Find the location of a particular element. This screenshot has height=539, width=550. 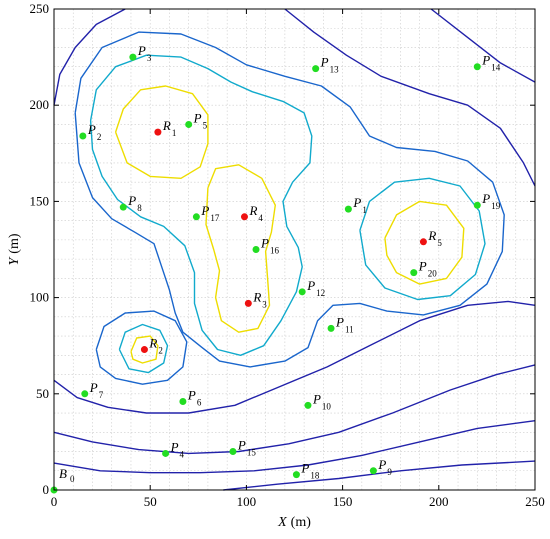

sensor-label: P18 is located at coordinates (309, 471).